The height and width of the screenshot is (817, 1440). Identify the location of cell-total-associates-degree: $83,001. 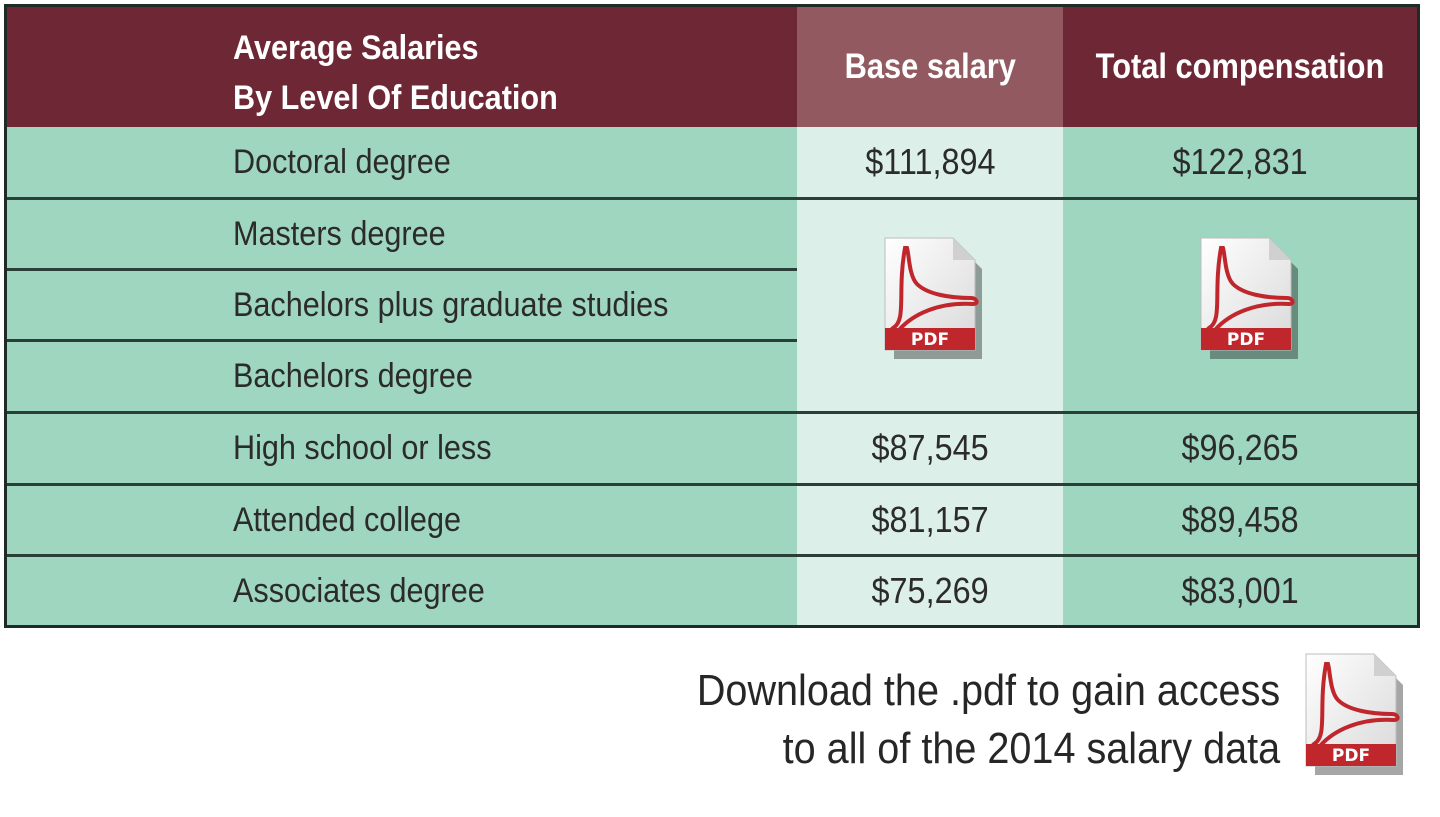
(1240, 590).